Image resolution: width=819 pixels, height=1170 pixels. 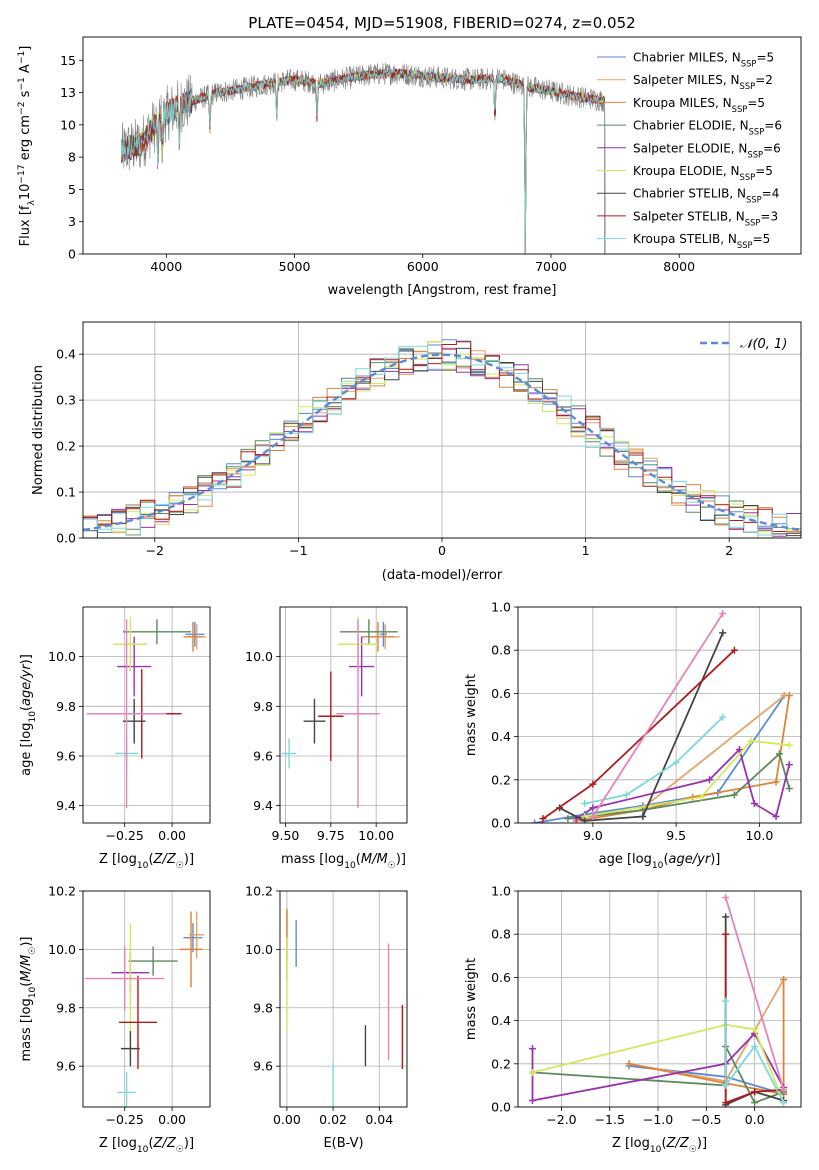 What do you see at coordinates (593, 835) in the screenshot?
I see `x-tick-label: 9.0` at bounding box center [593, 835].